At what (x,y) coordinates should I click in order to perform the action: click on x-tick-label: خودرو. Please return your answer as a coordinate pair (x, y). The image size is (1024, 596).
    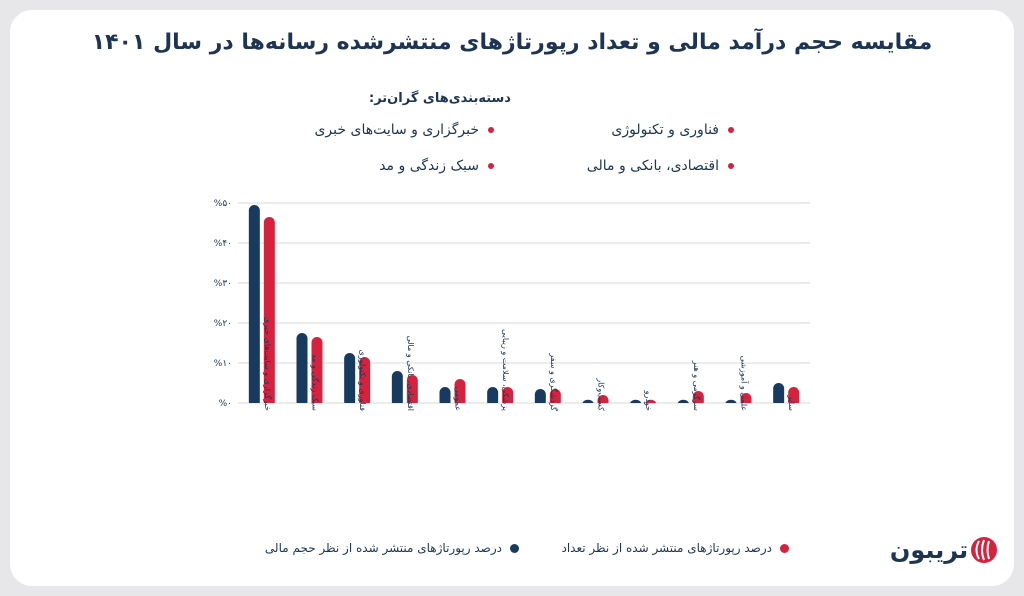
    Looking at the image, I should click on (648, 400).